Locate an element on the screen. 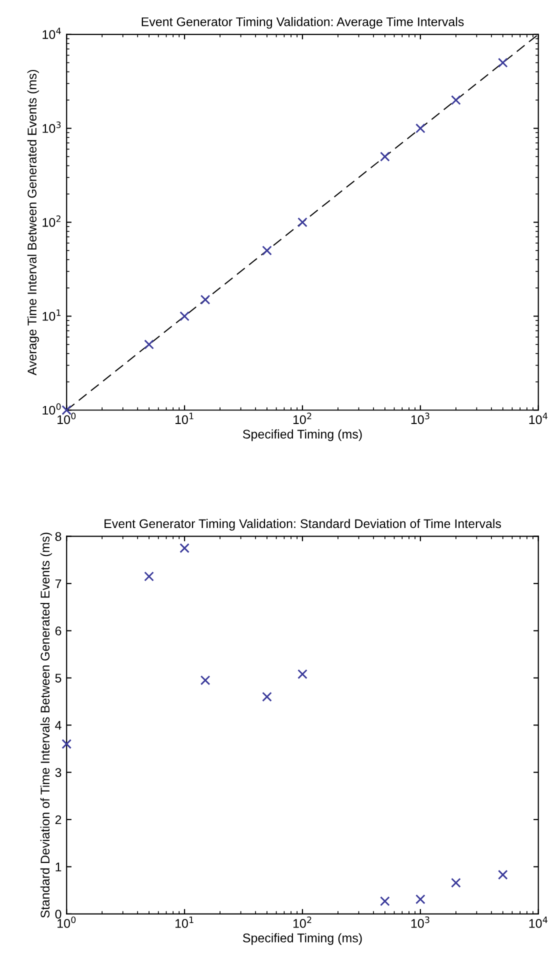  y-tick-label: 5 is located at coordinates (58, 678).